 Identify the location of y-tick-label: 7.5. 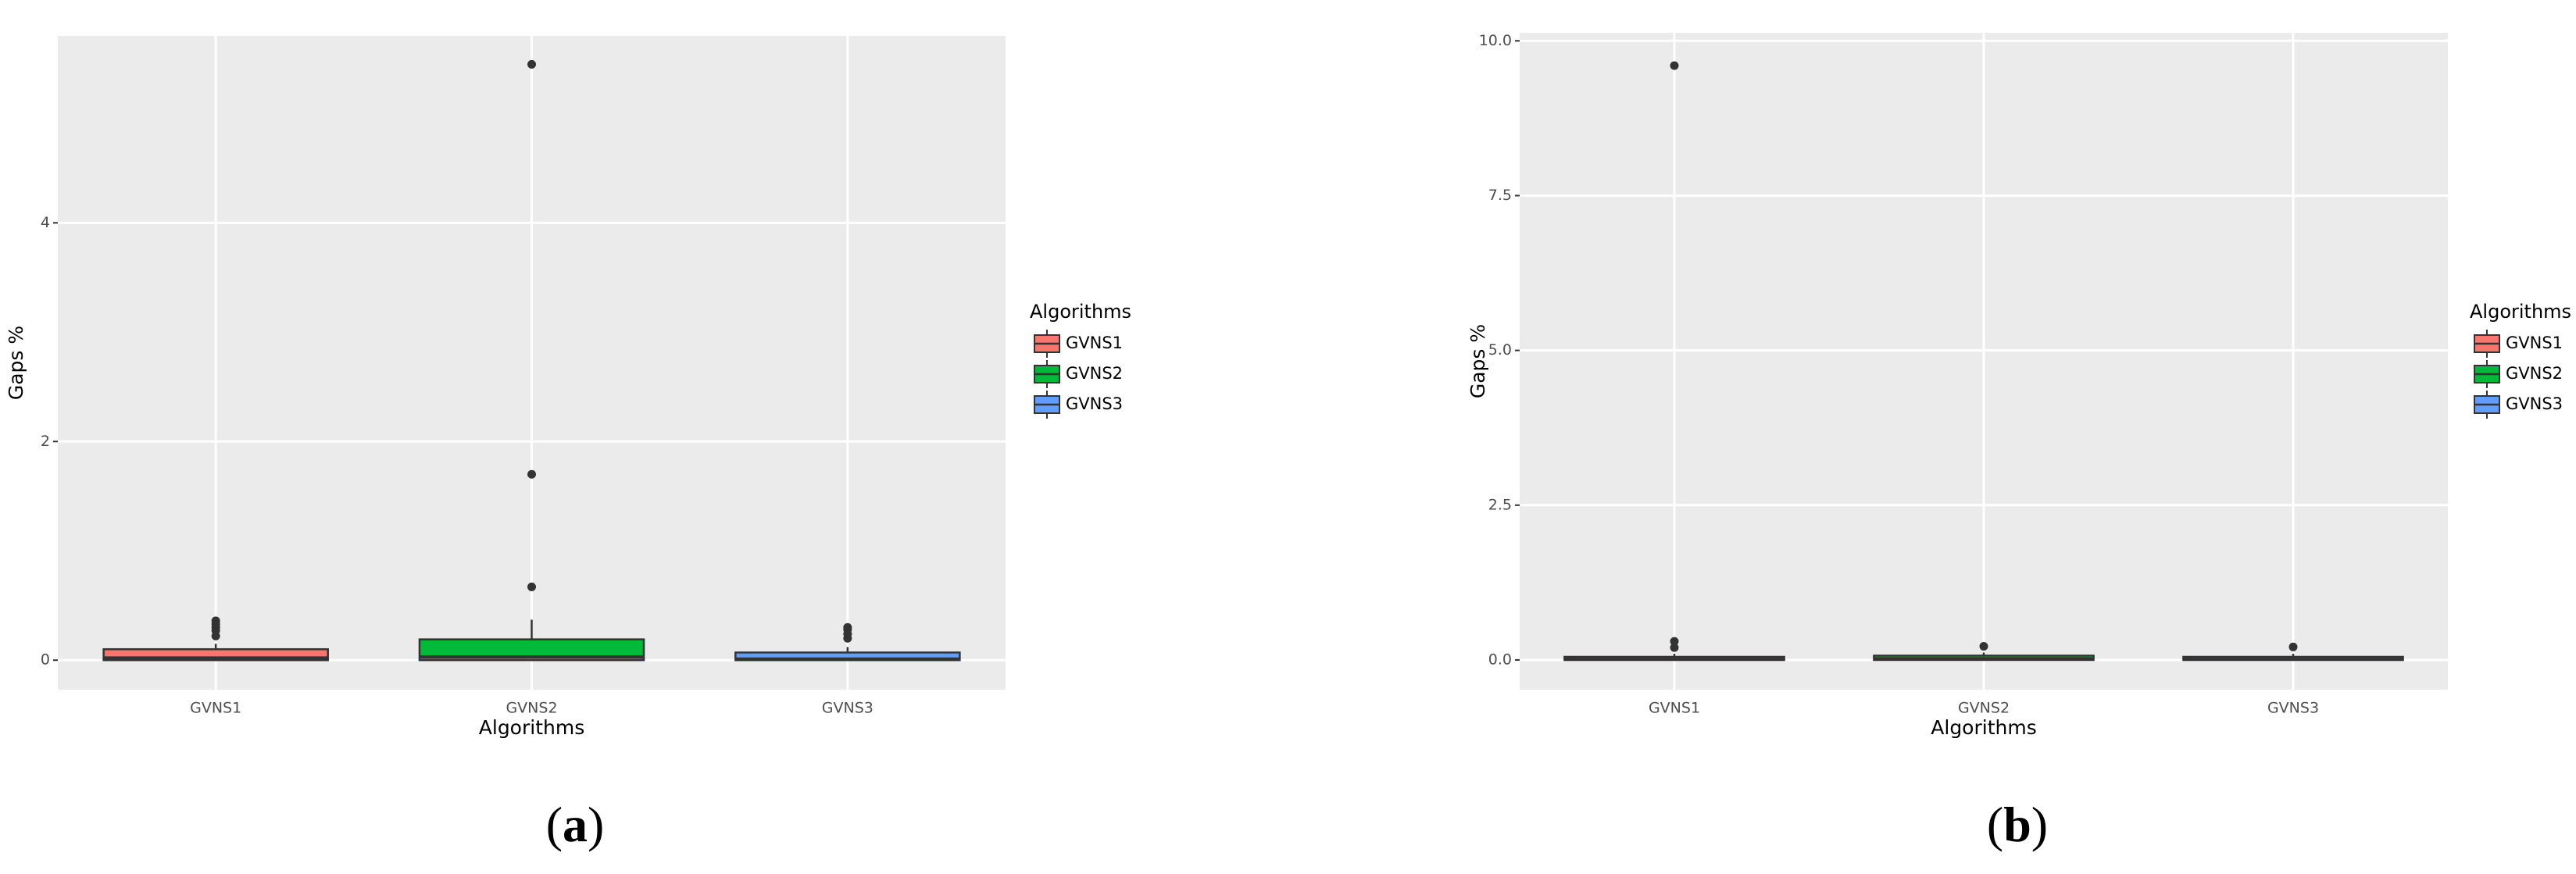
(1500, 195).